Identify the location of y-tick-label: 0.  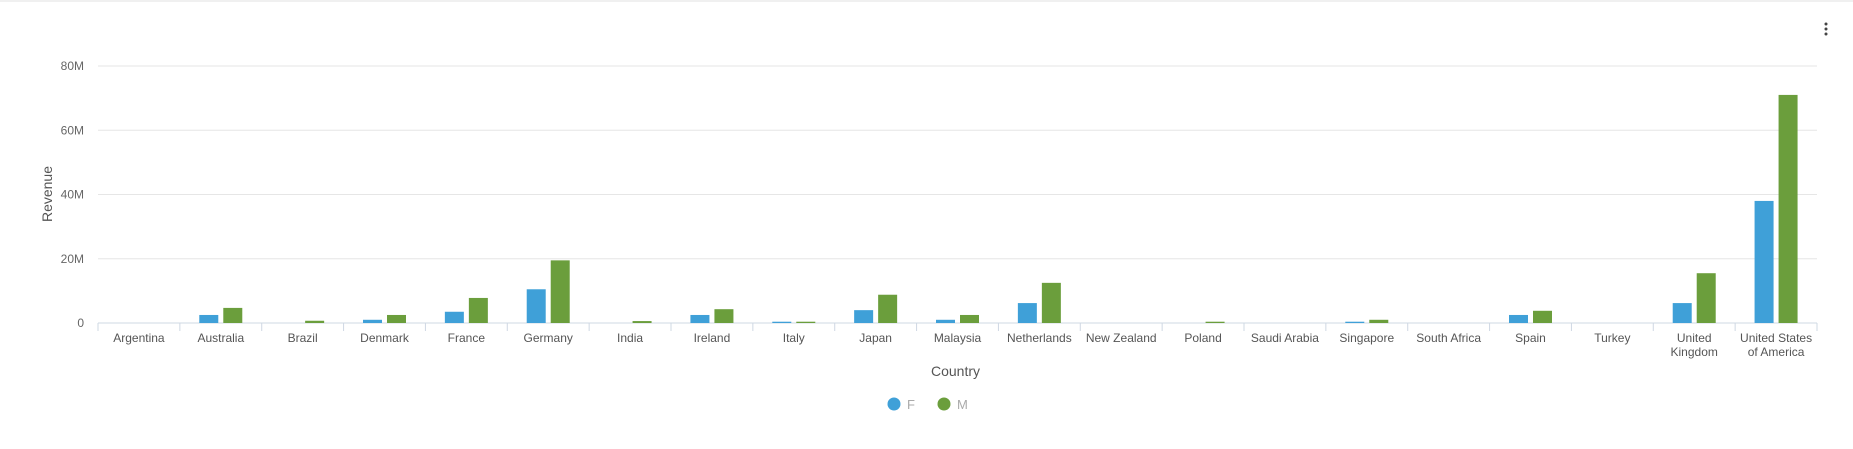
(80, 323).